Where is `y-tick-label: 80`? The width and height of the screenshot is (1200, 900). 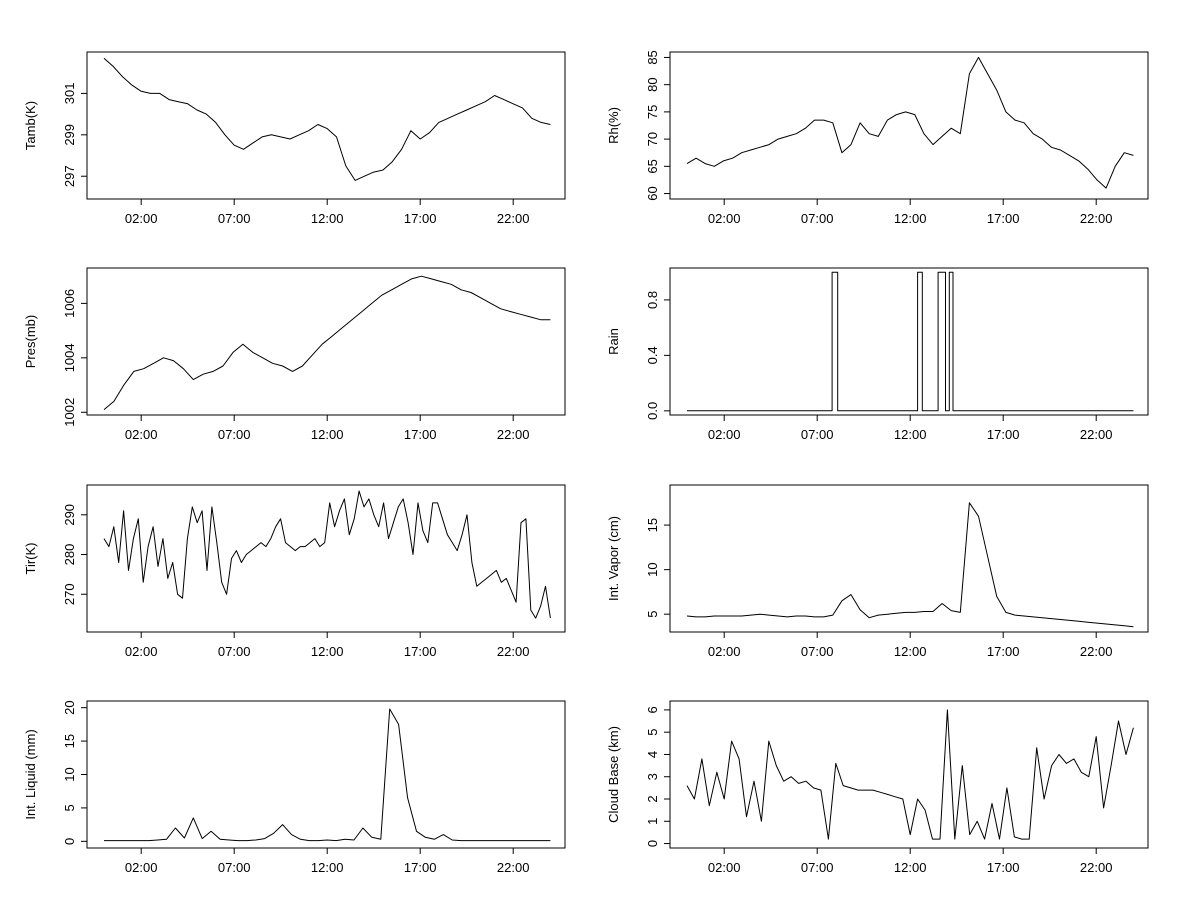 y-tick-label: 80 is located at coordinates (652, 84).